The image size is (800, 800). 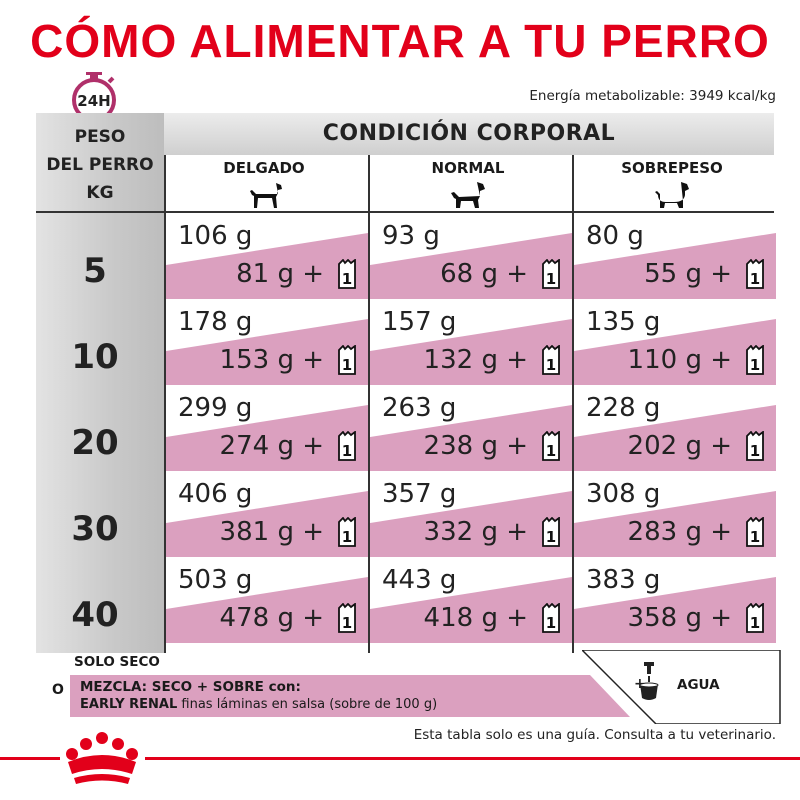 What do you see at coordinates (623, 580) in the screenshot?
I see `dry-amount: 383 g` at bounding box center [623, 580].